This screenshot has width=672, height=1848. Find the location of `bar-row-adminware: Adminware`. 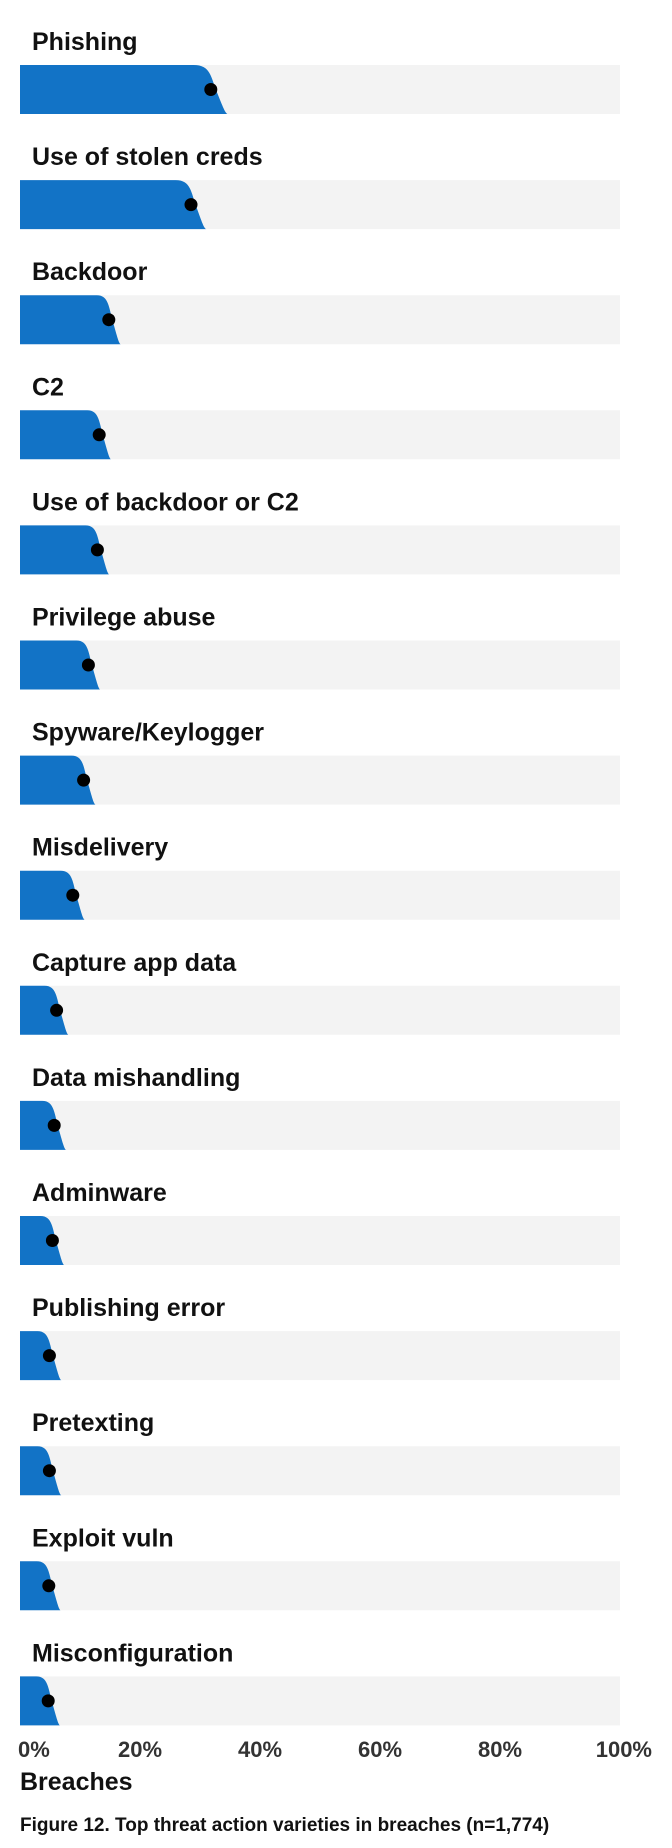

bar-row-adminware: Adminware is located at coordinates (320, 1222).